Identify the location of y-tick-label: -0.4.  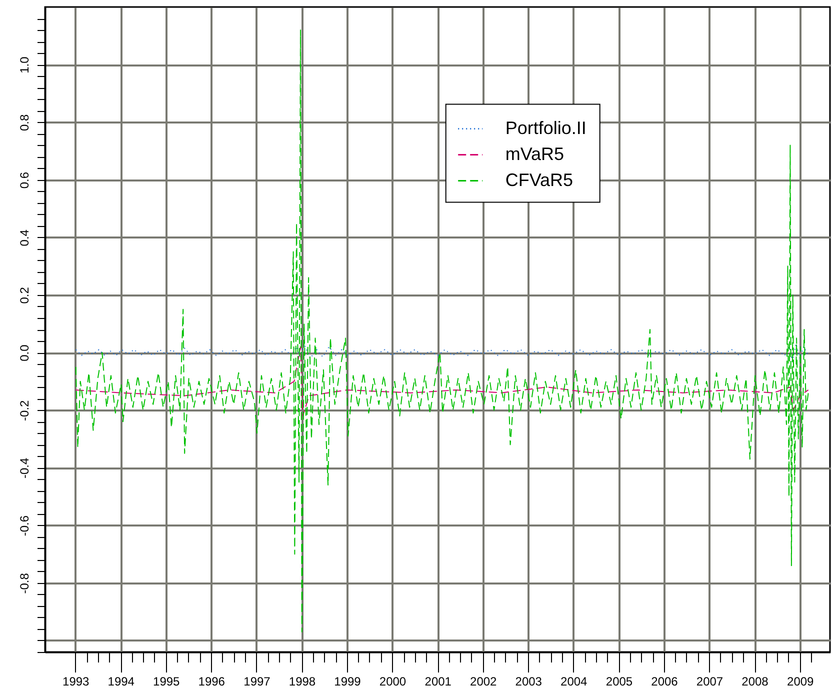
(25, 468).